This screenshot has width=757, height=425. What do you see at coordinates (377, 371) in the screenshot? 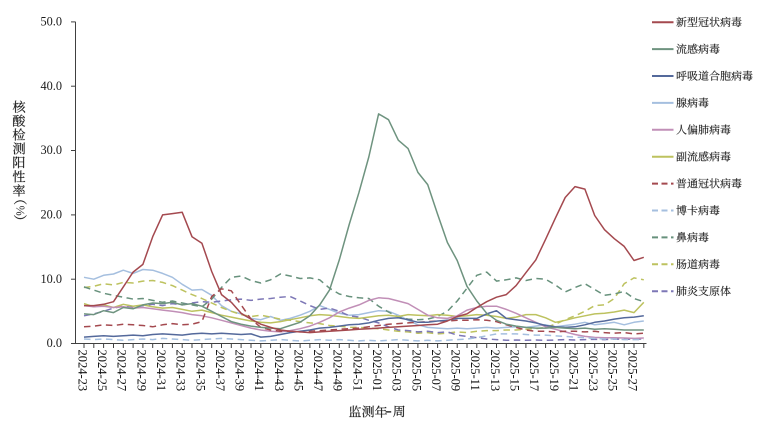
I see `svg-text: 2025-01` at bounding box center [377, 371].